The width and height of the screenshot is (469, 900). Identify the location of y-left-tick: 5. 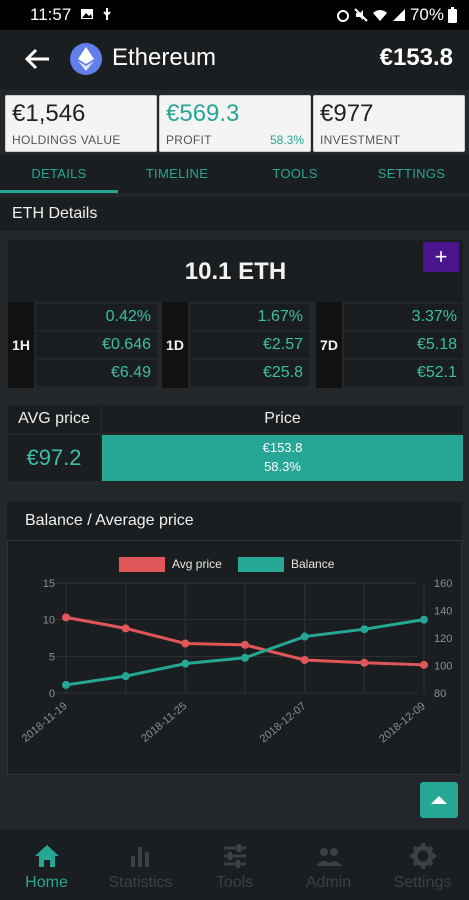
(52, 657).